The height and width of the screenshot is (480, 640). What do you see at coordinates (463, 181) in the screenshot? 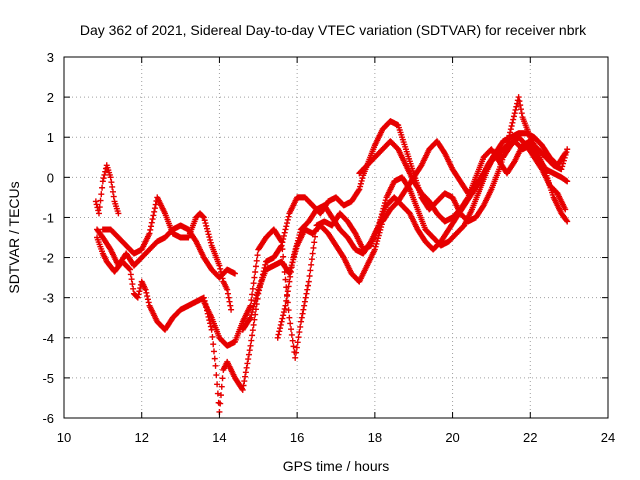
I see `series-track-h` at bounding box center [463, 181].